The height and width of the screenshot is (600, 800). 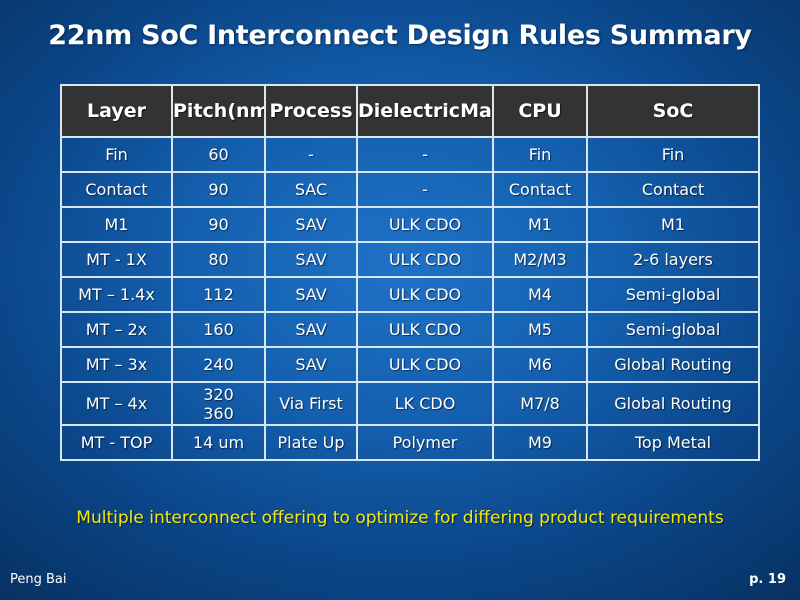 I want to click on table-row: Fin 60 - - Fin Fin, so click(x=410, y=154).